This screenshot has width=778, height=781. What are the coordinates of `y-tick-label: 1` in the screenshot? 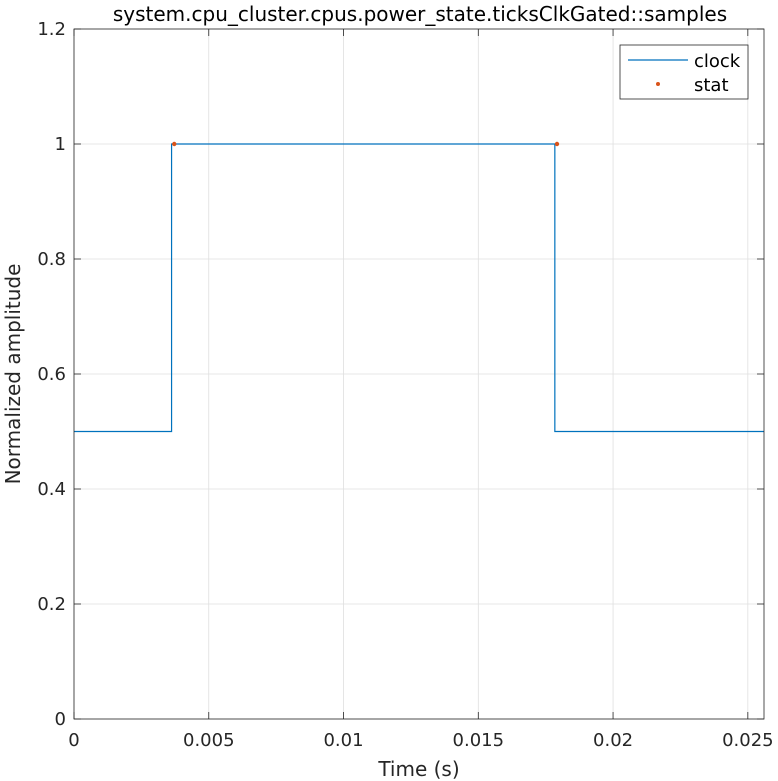 It's located at (60, 144).